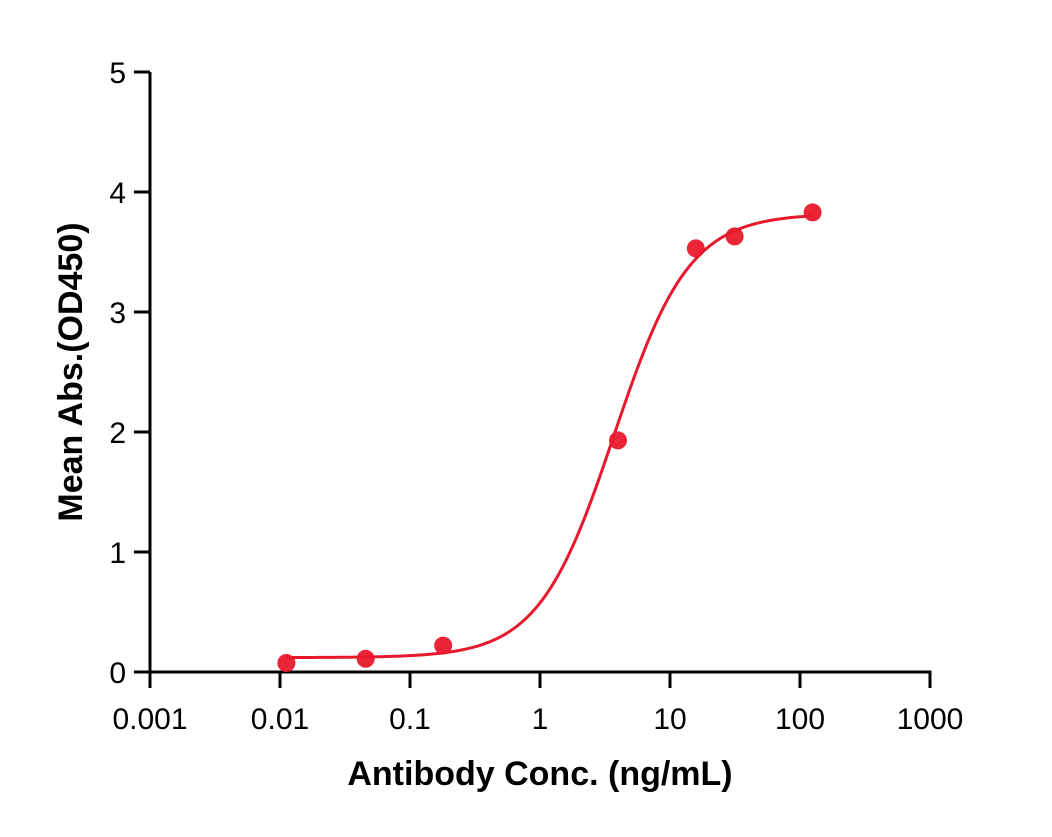  I want to click on y-tick-label: 3, so click(117, 313).